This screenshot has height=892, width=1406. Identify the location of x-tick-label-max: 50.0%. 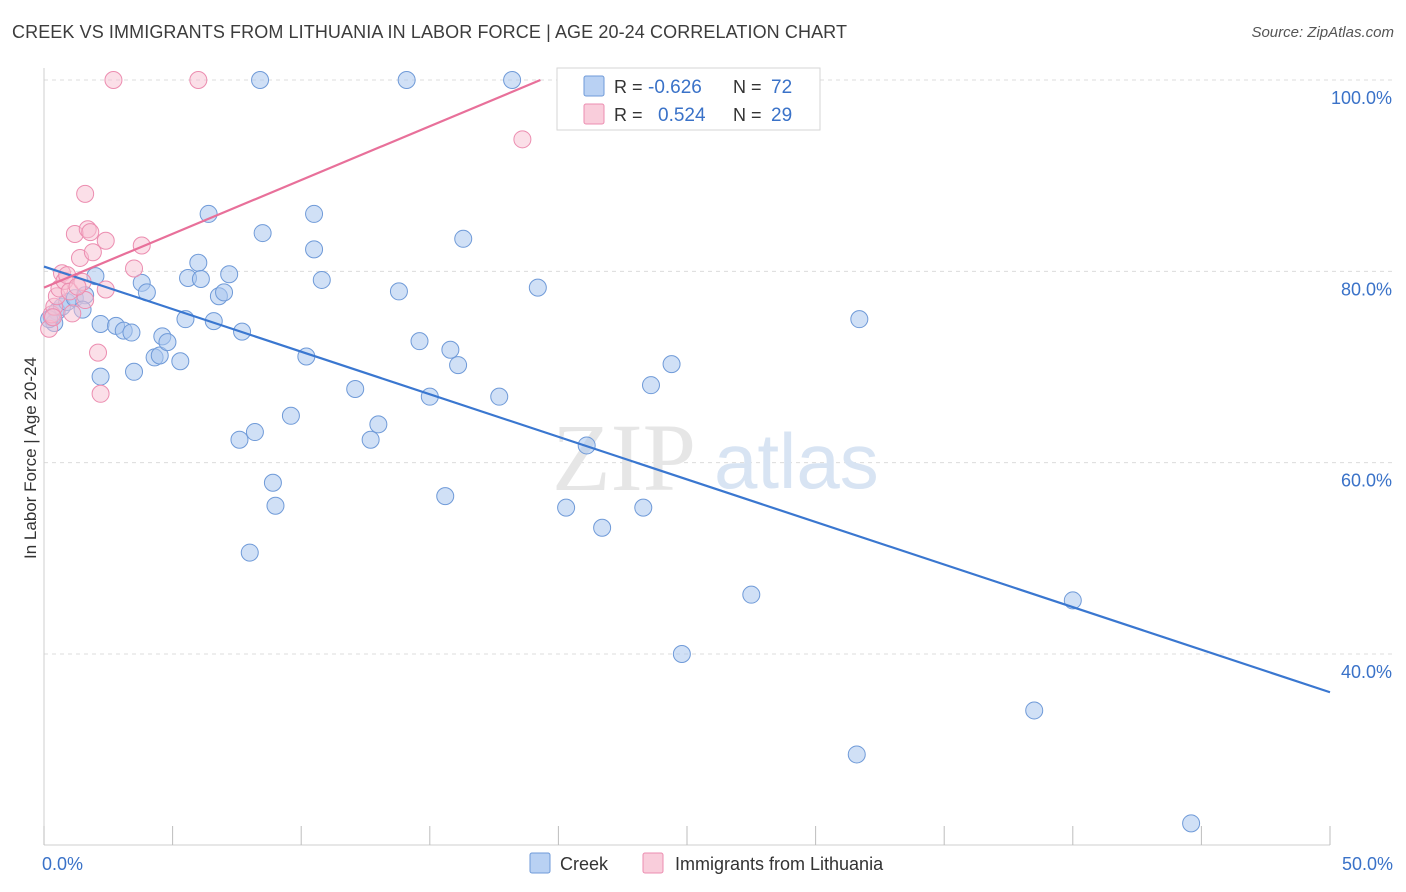
(1367, 864).